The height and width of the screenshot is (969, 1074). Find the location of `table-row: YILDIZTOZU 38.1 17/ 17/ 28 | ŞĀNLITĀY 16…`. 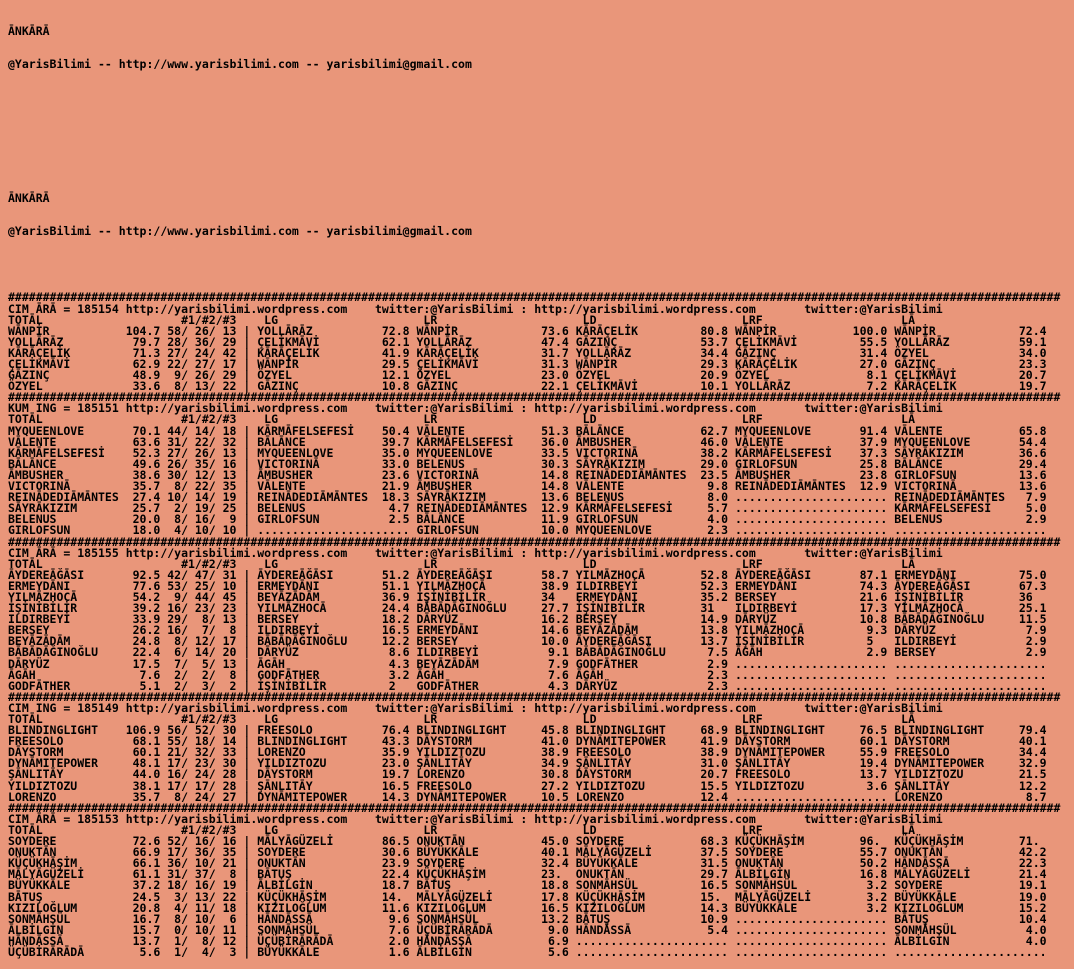

table-row: YILDIZTOZU 38.1 17/ 17/ 28 | ŞĀNLITĀY 16… is located at coordinates (531, 785).